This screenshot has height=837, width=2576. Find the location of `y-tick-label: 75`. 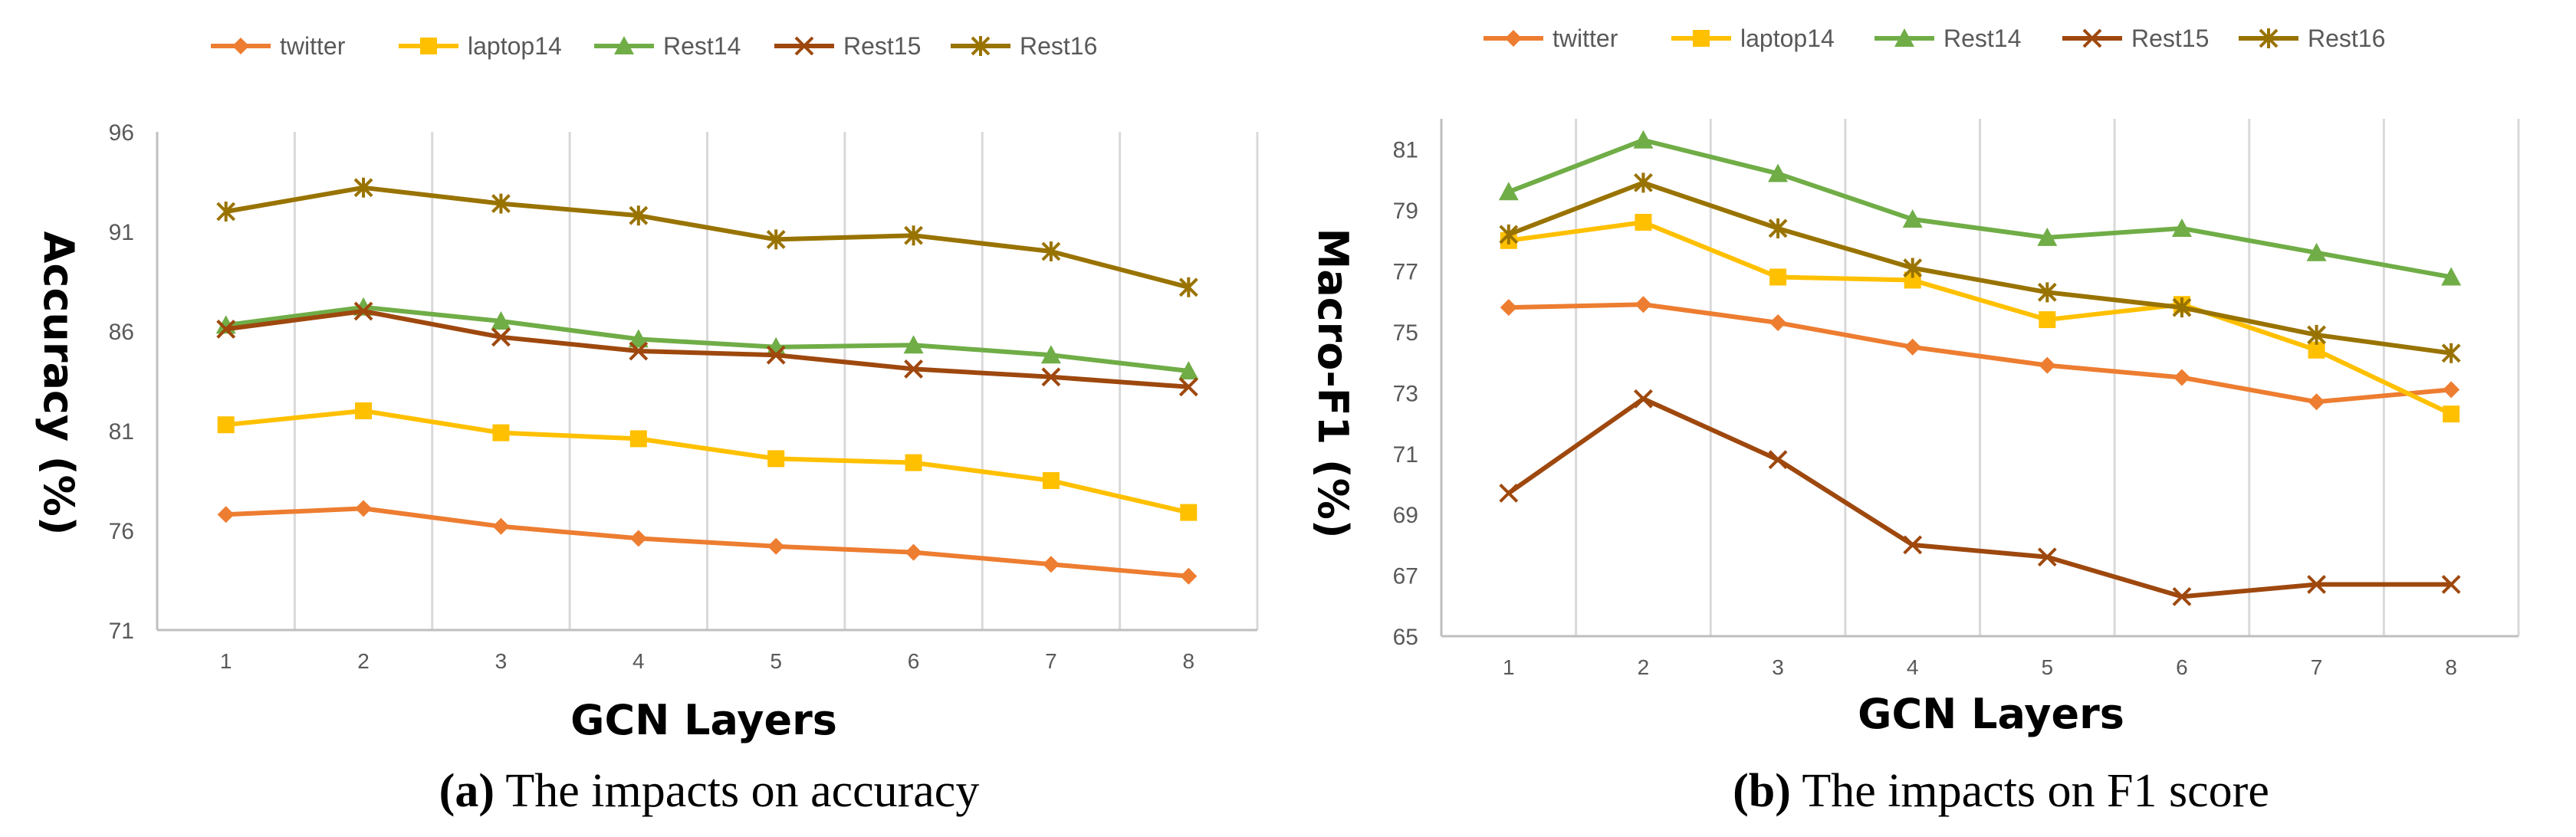

y-tick-label: 75 is located at coordinates (1406, 333).